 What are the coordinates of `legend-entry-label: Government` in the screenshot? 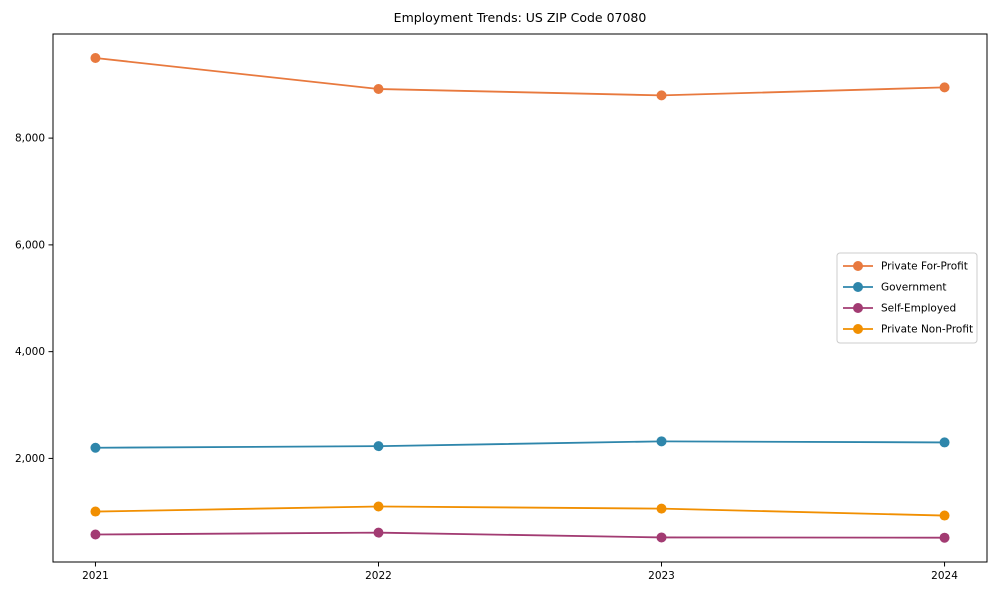 It's located at (913, 288).